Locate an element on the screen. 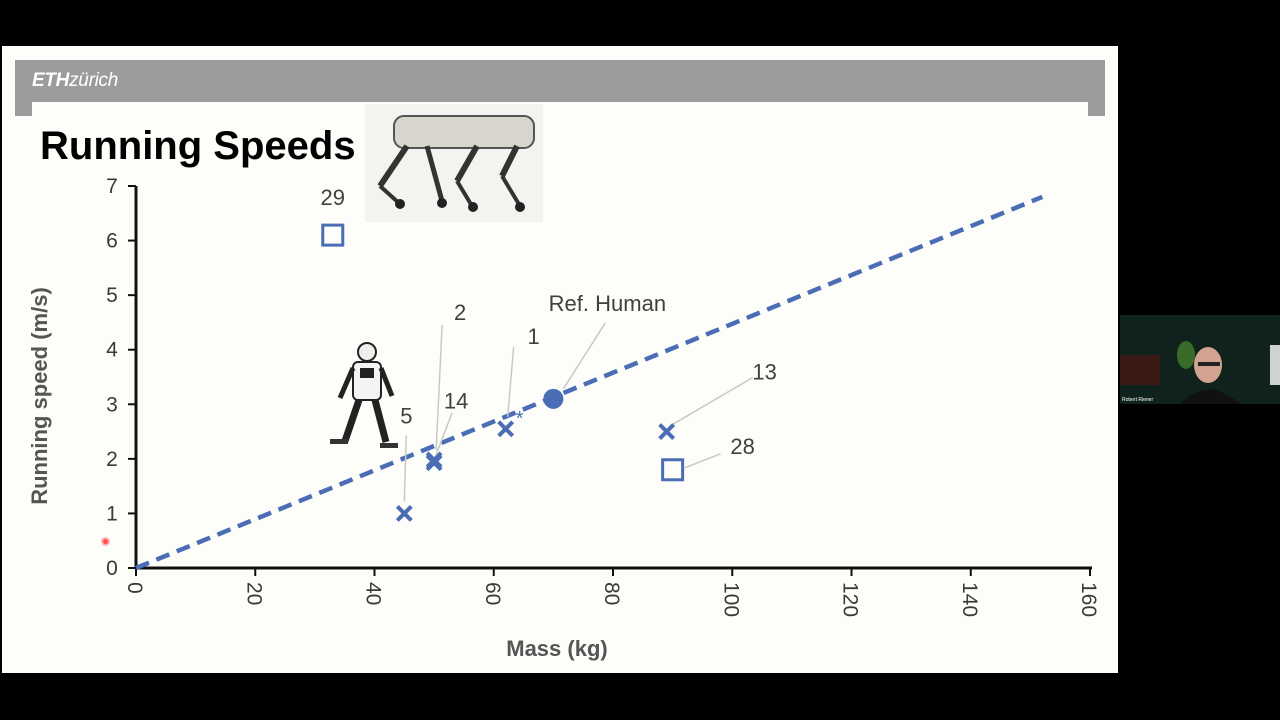 This screenshot has height=720, width=1280. slide-title: Running Speeds is located at coordinates (198, 146).